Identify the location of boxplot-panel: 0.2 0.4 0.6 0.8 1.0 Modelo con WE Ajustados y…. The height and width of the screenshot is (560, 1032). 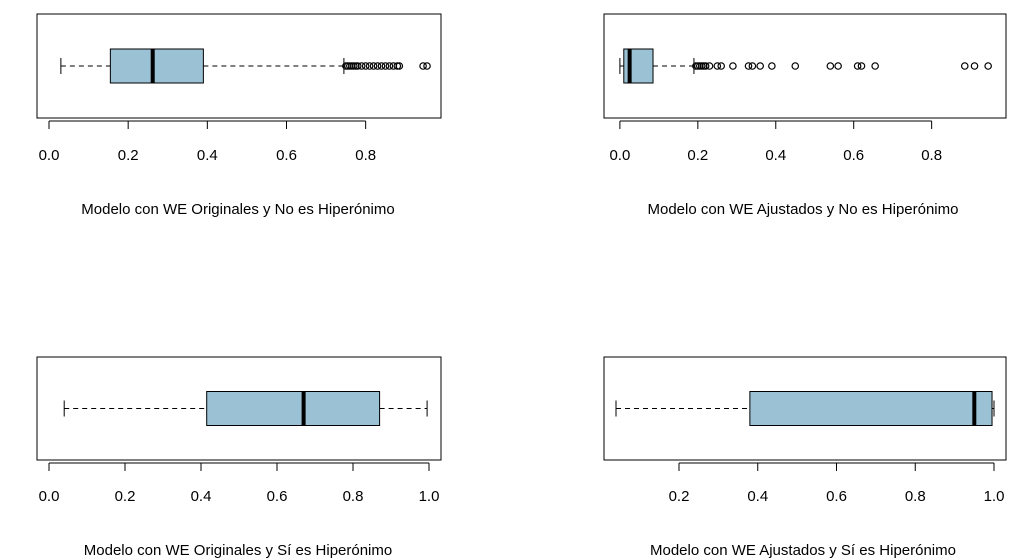
(805, 457).